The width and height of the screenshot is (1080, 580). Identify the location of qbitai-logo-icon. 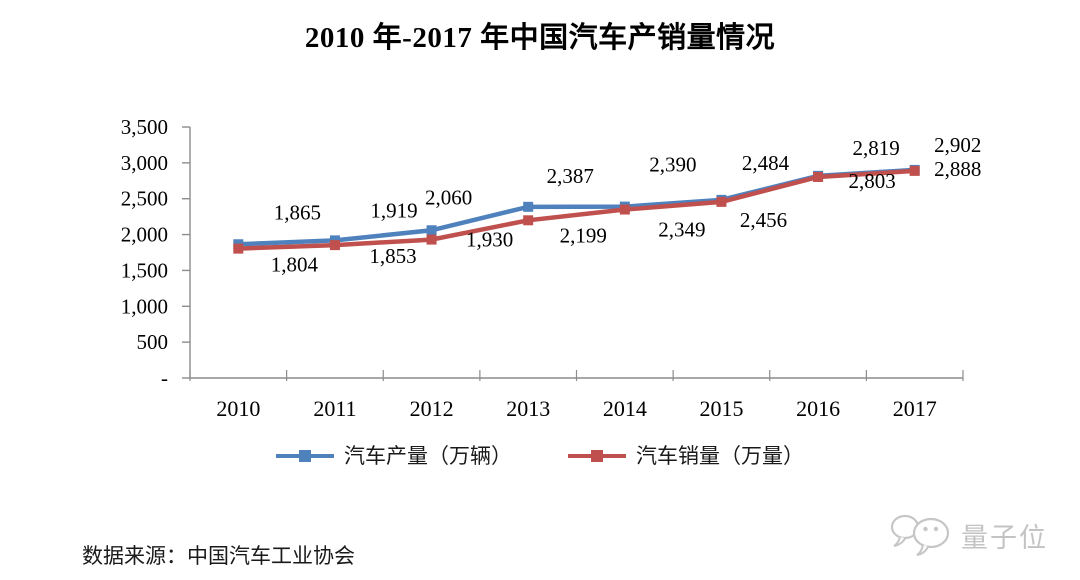
(920, 535).